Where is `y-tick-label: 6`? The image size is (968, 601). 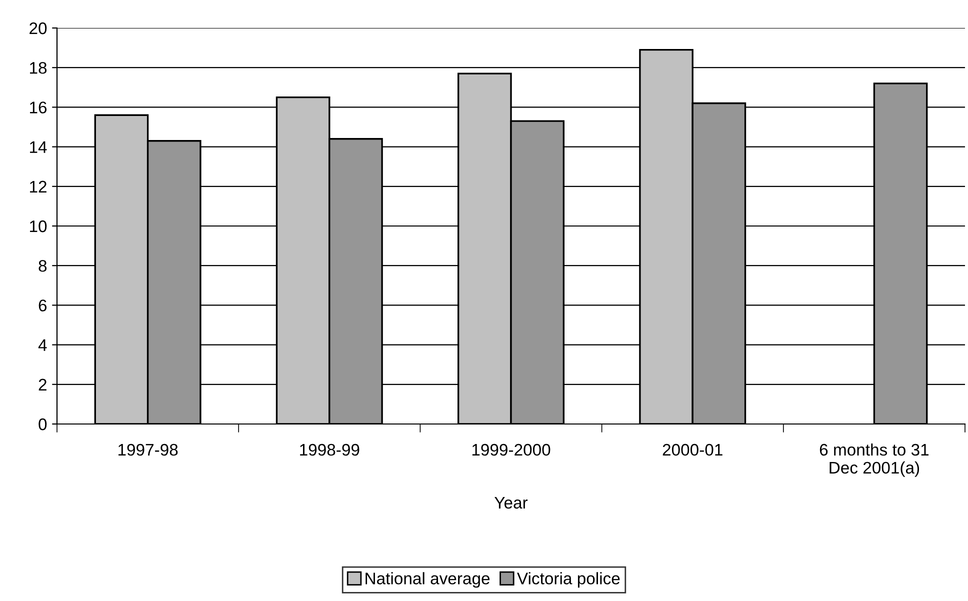
y-tick-label: 6 is located at coordinates (42, 306).